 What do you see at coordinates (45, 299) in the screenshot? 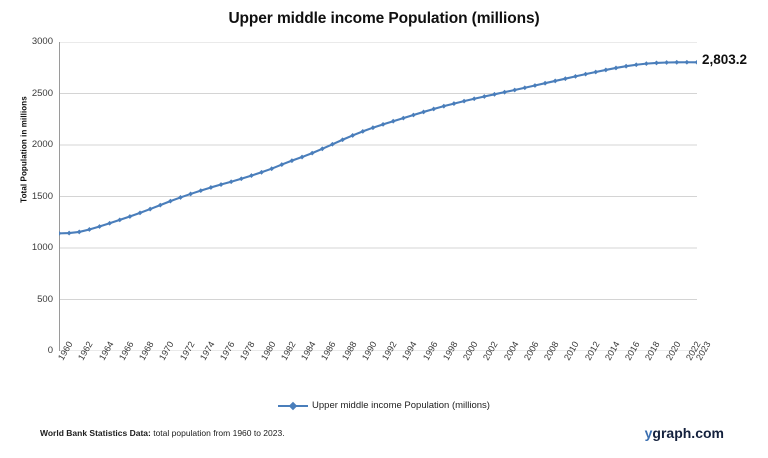
I see `y-axis-tick-label: 500` at bounding box center [45, 299].